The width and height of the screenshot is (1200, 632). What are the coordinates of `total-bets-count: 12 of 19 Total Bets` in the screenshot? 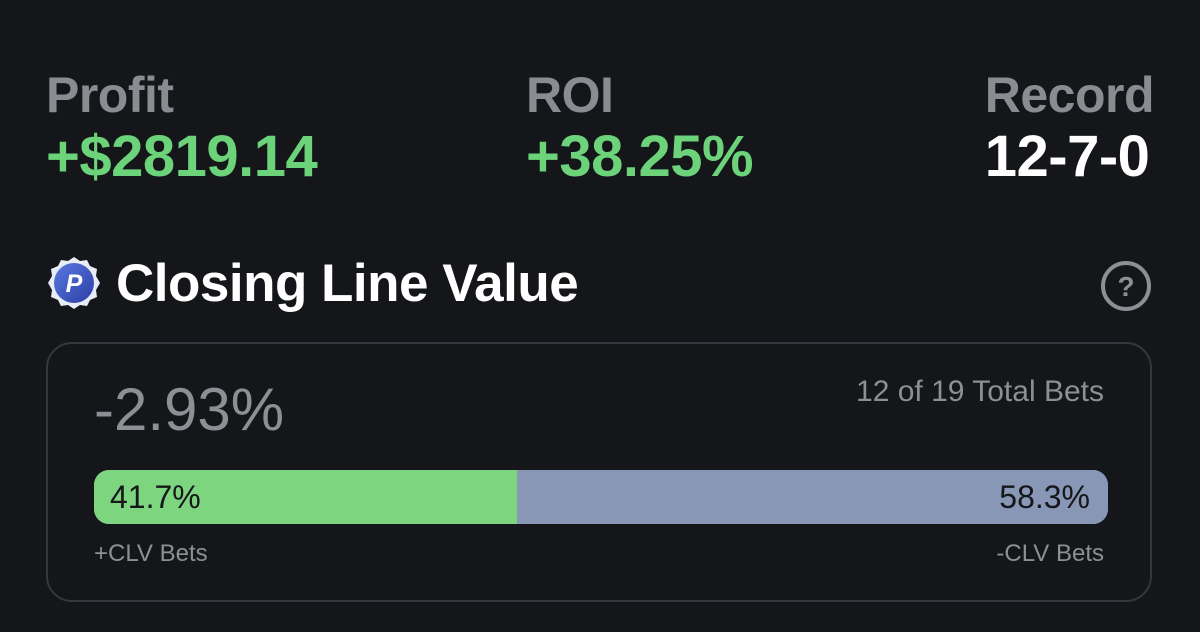 It's located at (980, 391).